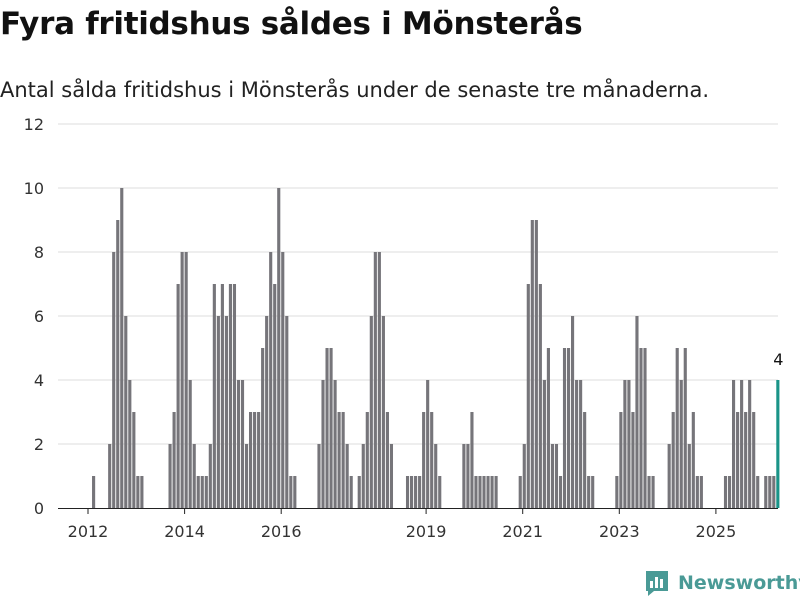 The height and width of the screenshot is (600, 800). What do you see at coordinates (39, 252) in the screenshot?
I see `y-tick-label: 8` at bounding box center [39, 252].